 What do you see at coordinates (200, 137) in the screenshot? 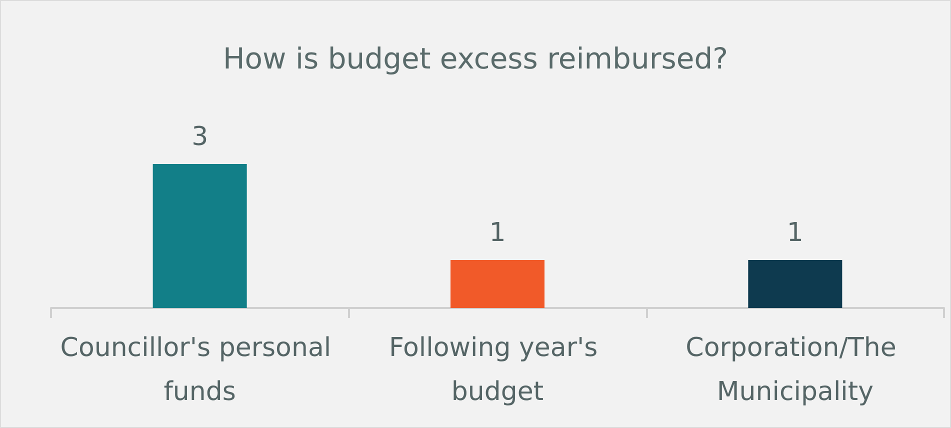
I see `data-label: 3` at bounding box center [200, 137].